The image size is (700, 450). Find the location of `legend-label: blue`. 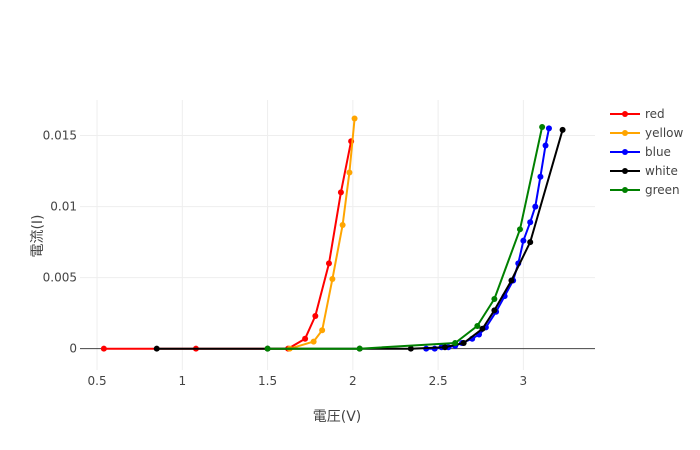

legend-label: blue is located at coordinates (658, 152).